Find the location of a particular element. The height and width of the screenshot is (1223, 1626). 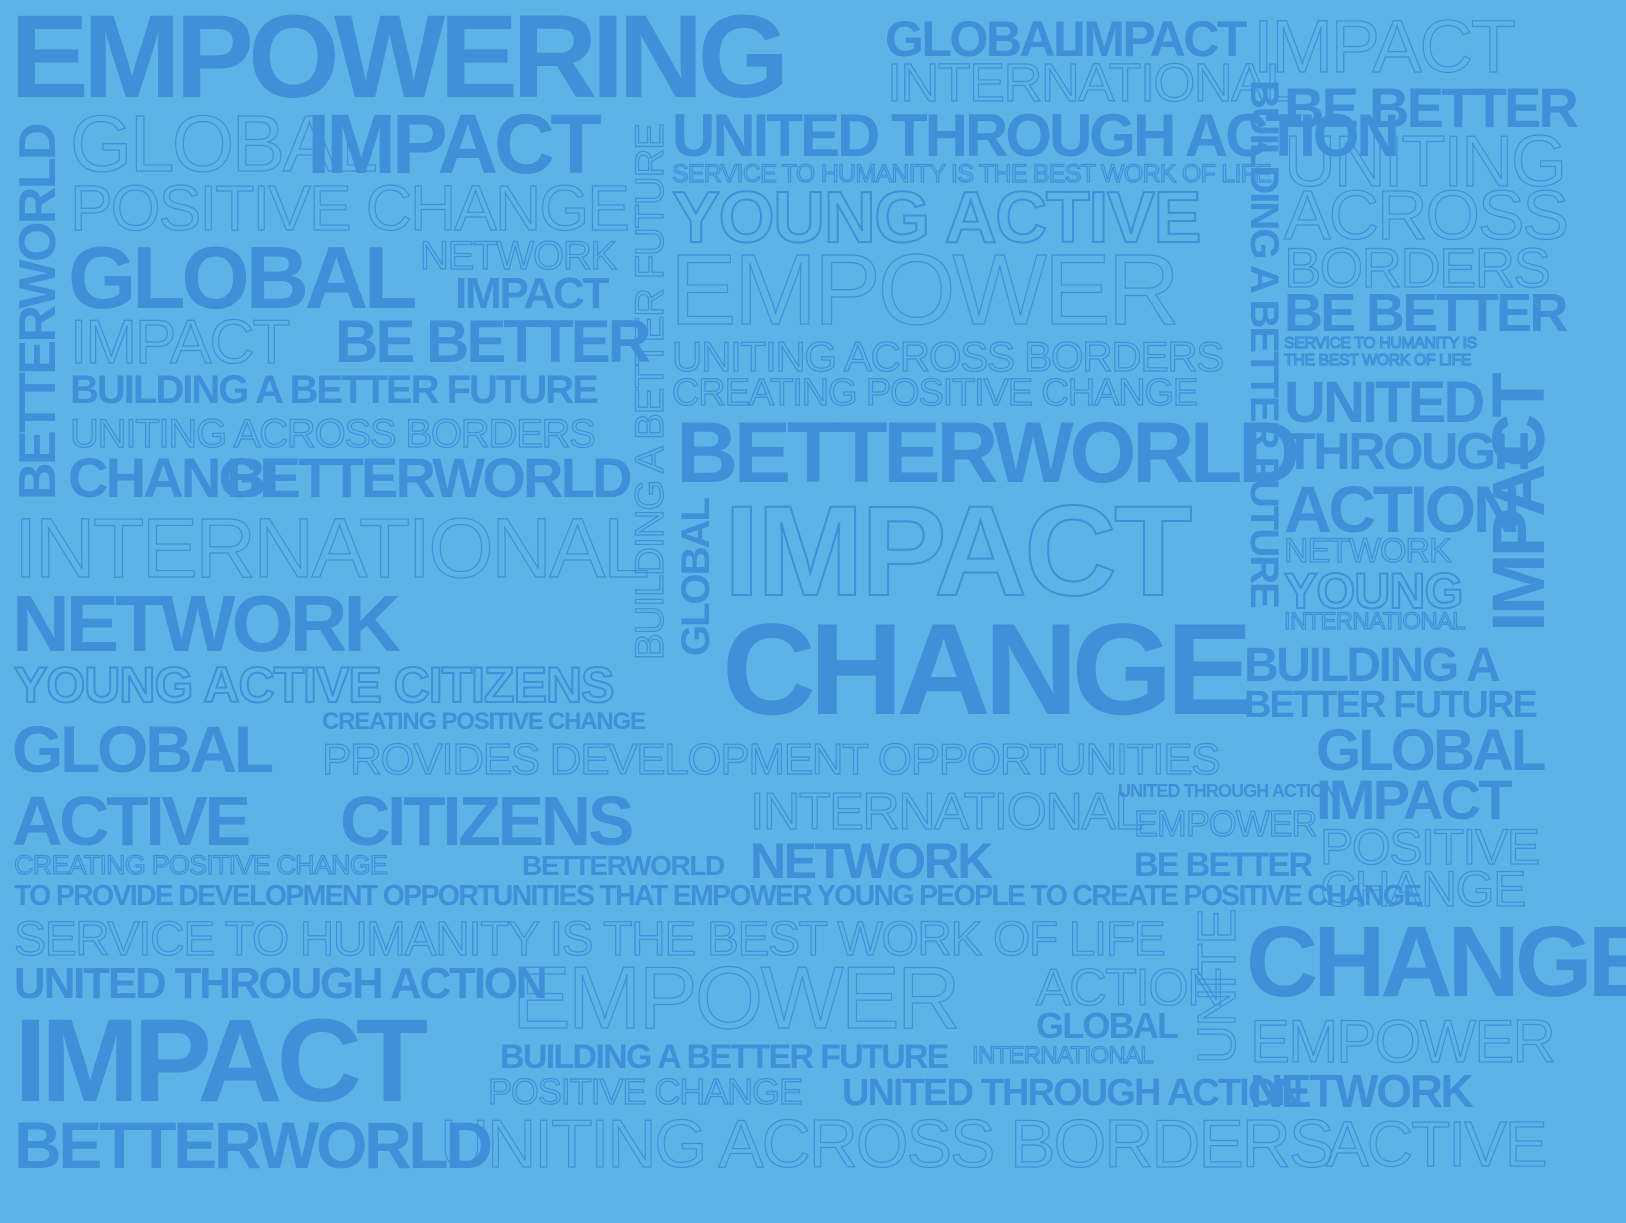

word-impact-vertical: IMPACT is located at coordinates (1518, 504).